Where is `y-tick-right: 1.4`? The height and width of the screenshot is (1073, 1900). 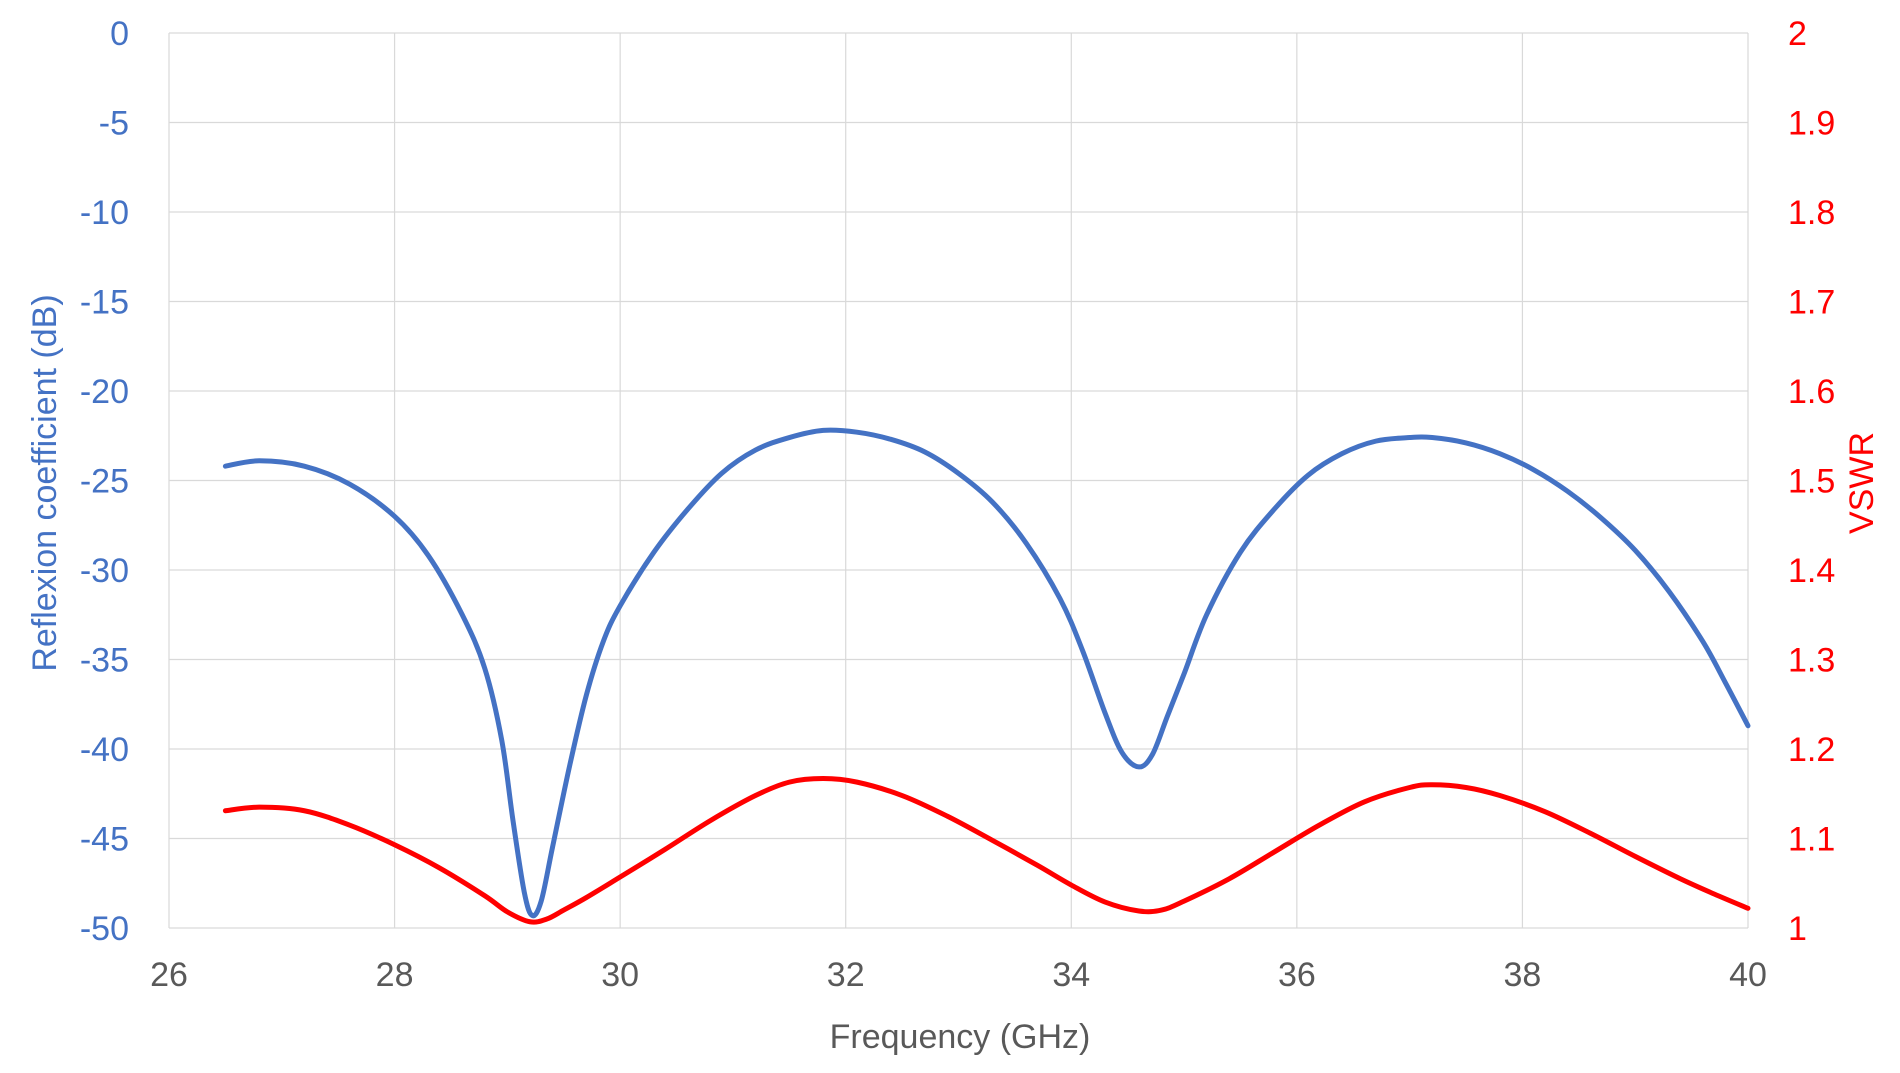 y-tick-right: 1.4 is located at coordinates (1811, 571).